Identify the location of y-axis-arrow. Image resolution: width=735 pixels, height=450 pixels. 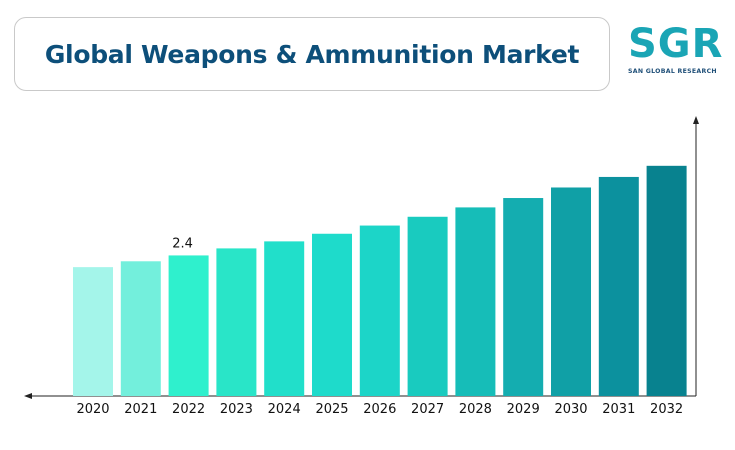
(696, 120).